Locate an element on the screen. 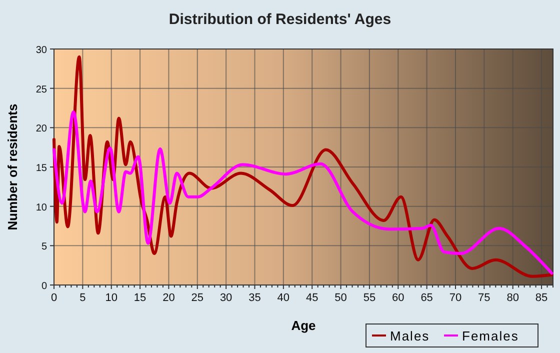 The image size is (560, 353). y-axis-title: Number of residents is located at coordinates (12, 167).